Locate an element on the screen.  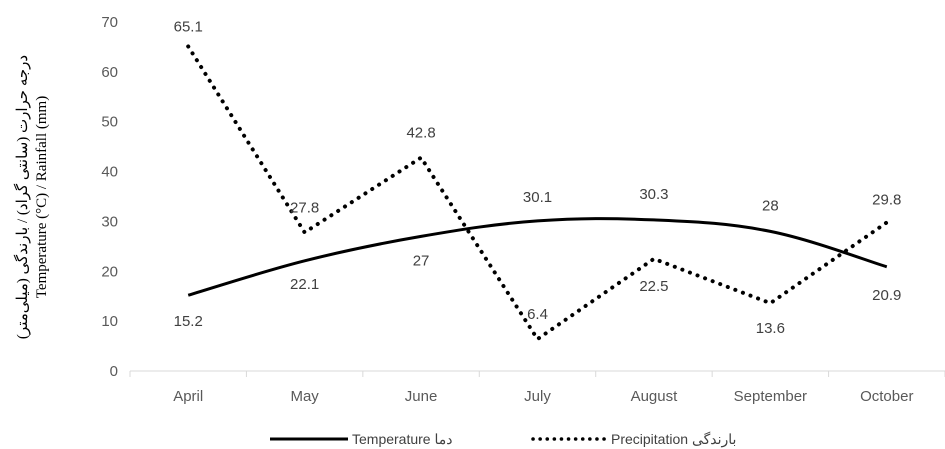
temperature-line is located at coordinates (537, 257).